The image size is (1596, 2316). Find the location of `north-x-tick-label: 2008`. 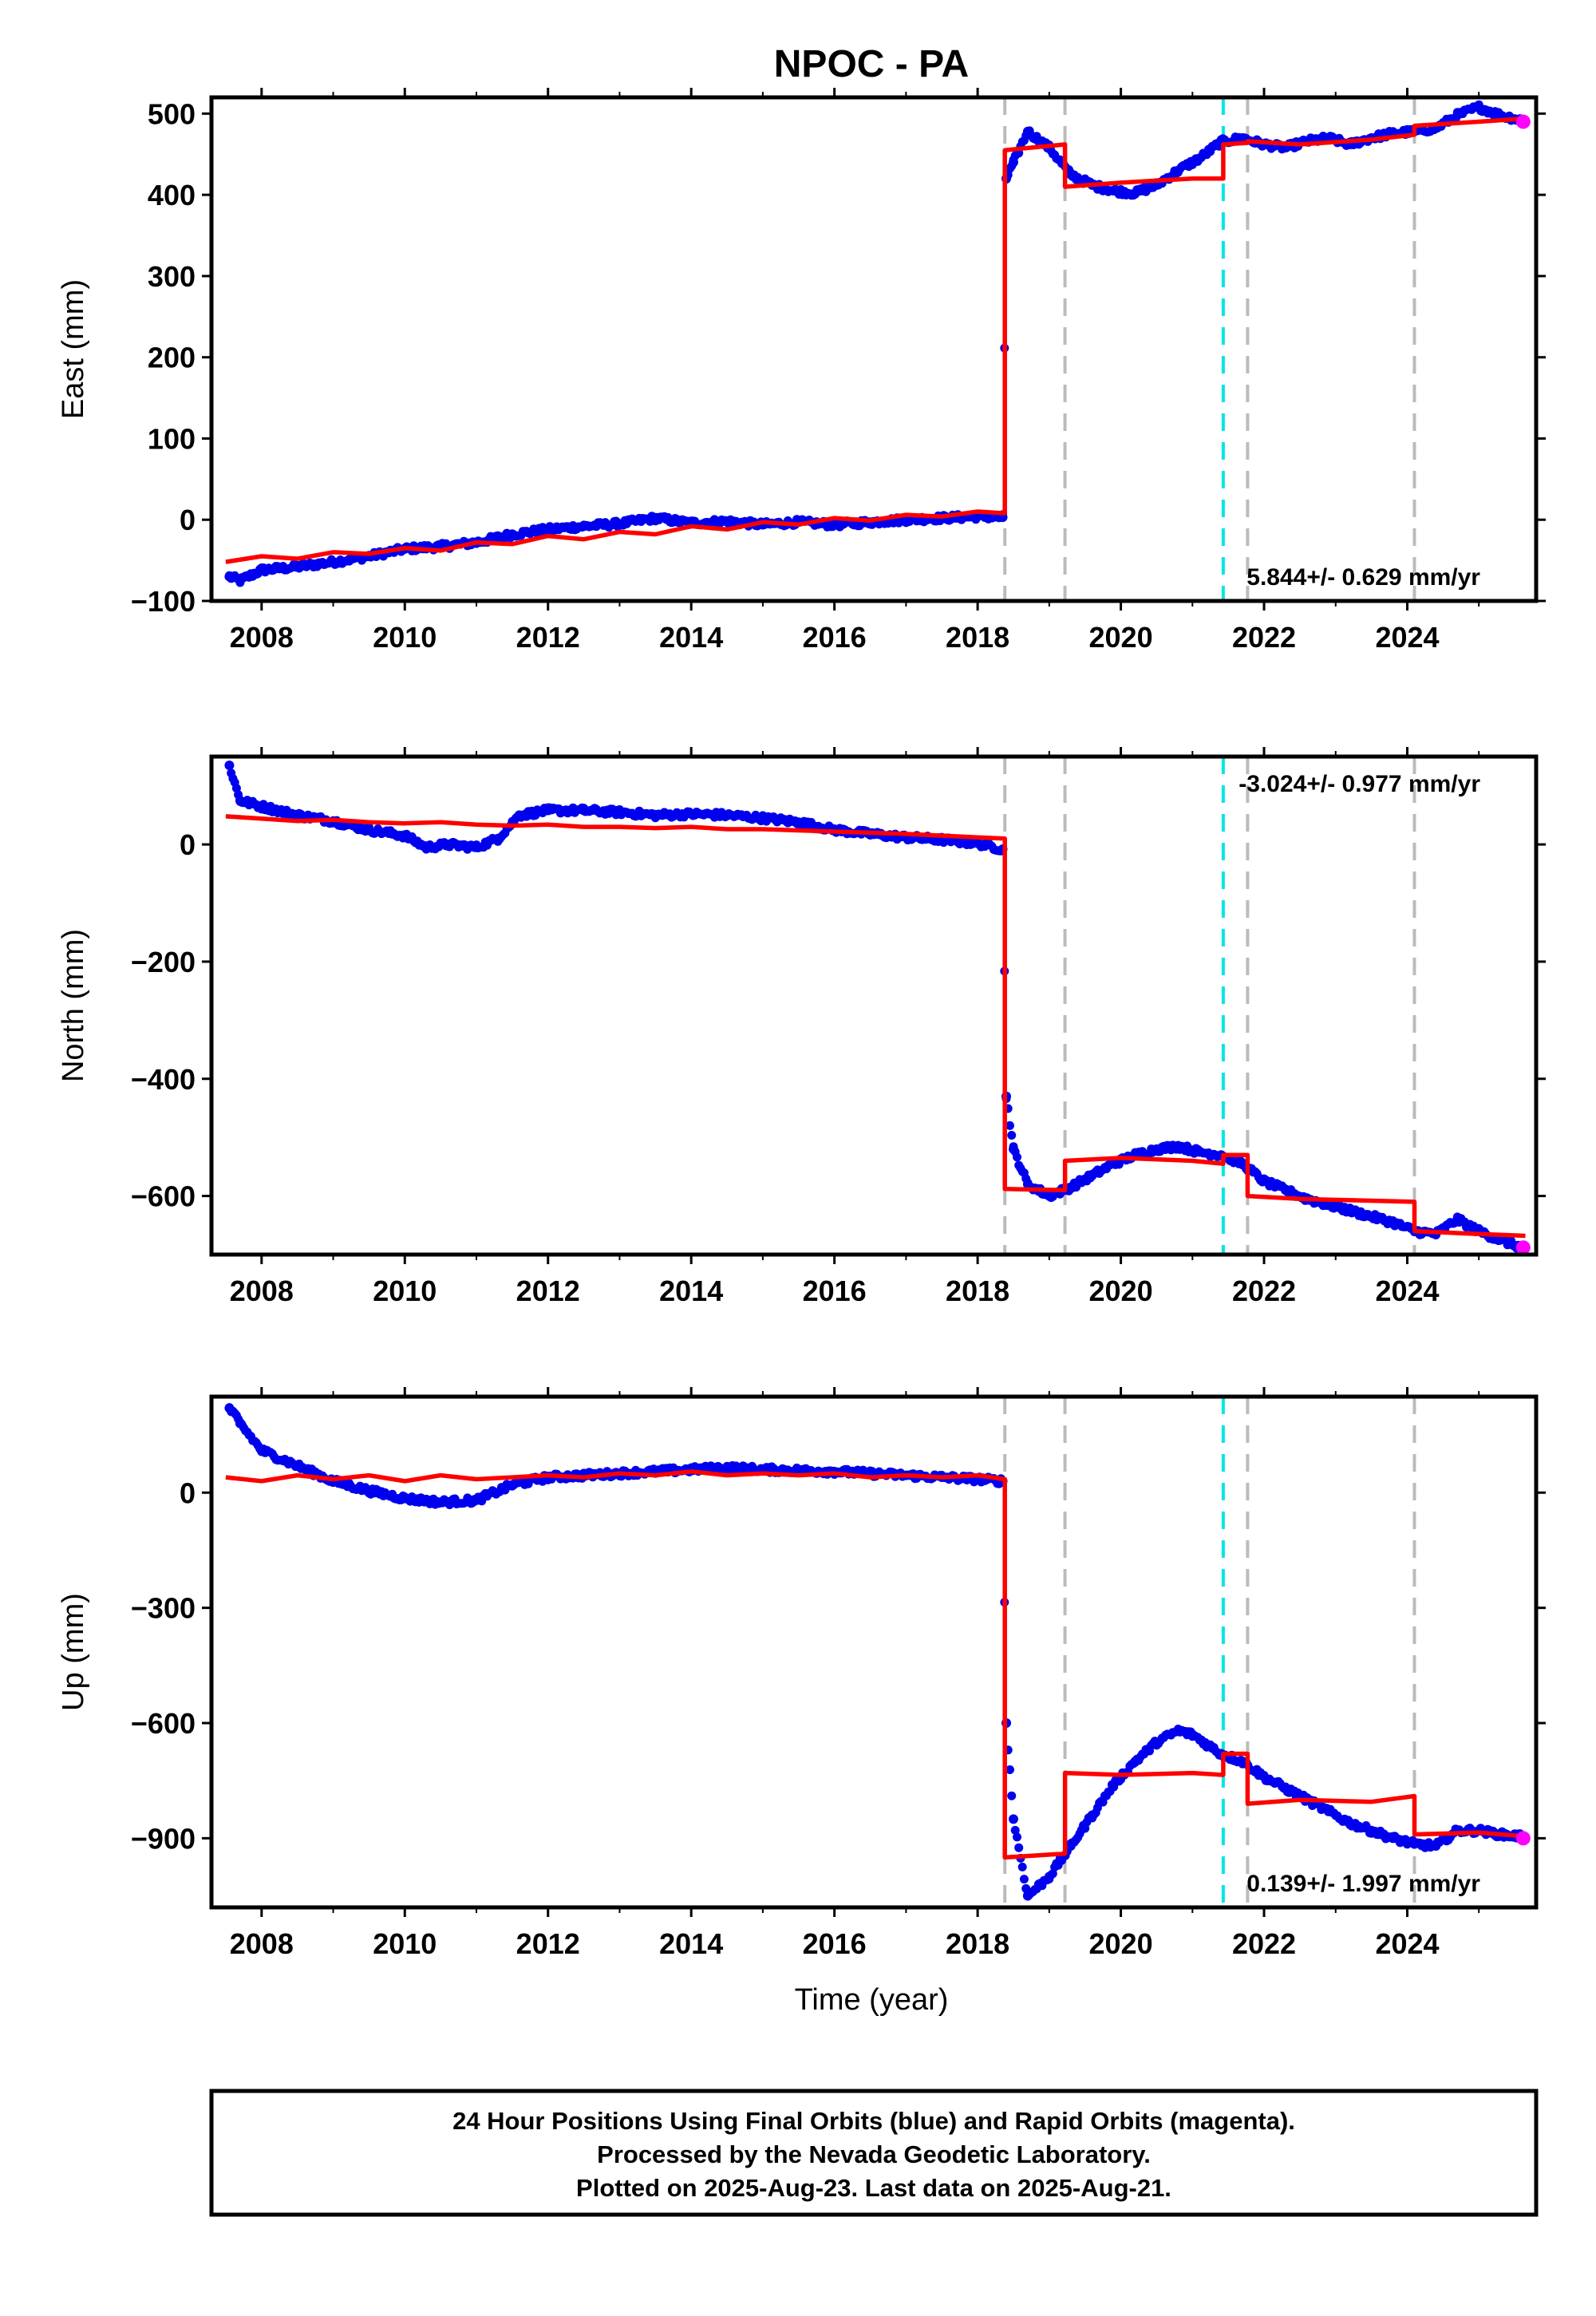

north-x-tick-label: 2008 is located at coordinates (262, 1291).